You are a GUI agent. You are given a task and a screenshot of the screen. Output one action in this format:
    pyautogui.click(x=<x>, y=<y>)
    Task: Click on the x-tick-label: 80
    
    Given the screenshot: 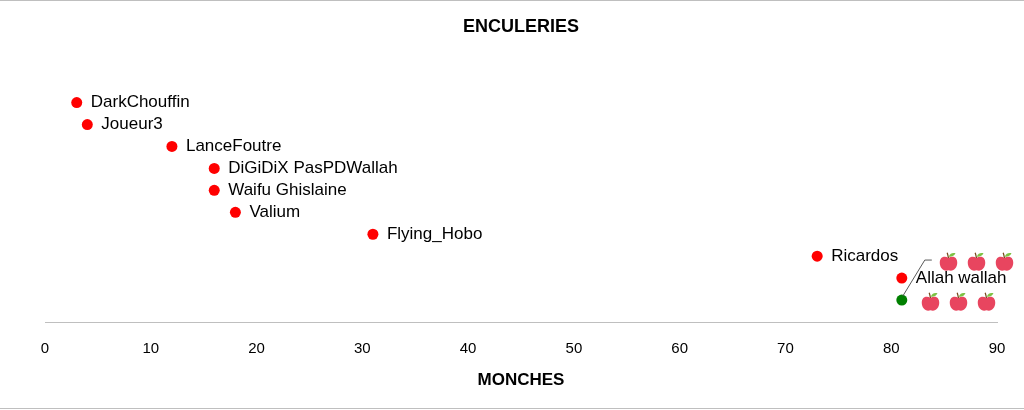 What is the action you would take?
    pyautogui.click(x=891, y=348)
    